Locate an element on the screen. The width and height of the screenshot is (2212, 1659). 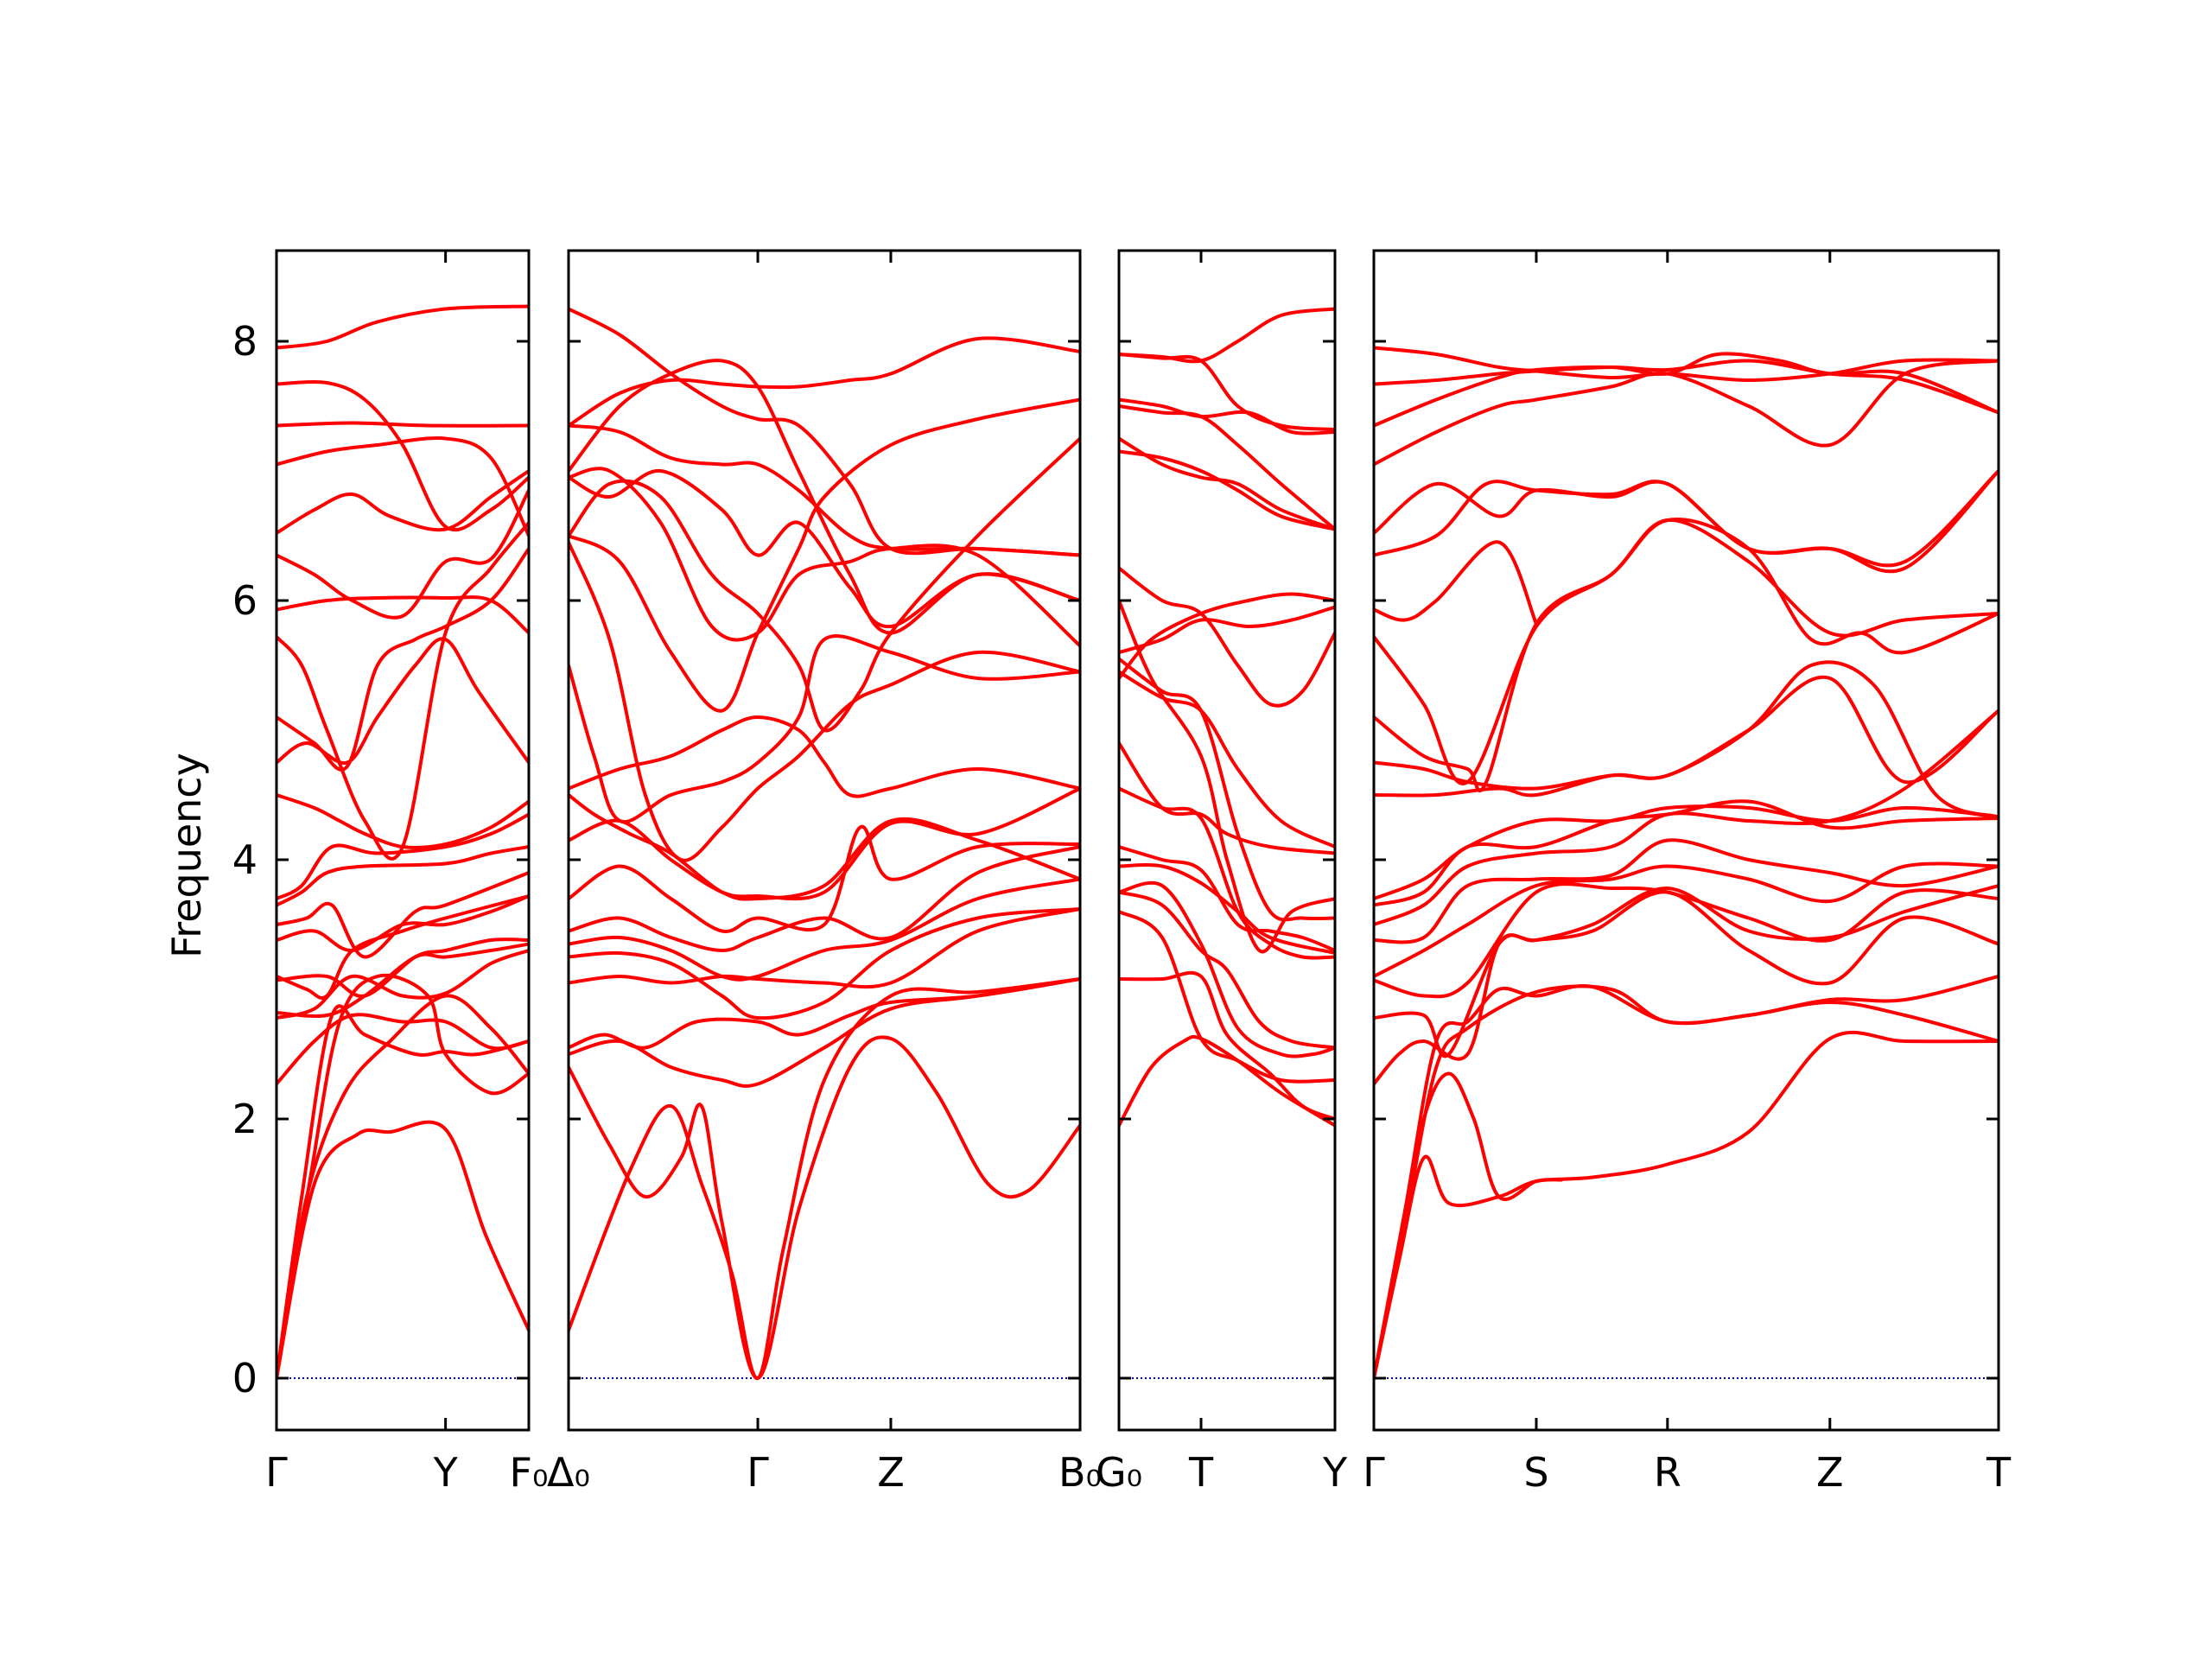
y-axis-label: Frequency is located at coordinates (186, 855).